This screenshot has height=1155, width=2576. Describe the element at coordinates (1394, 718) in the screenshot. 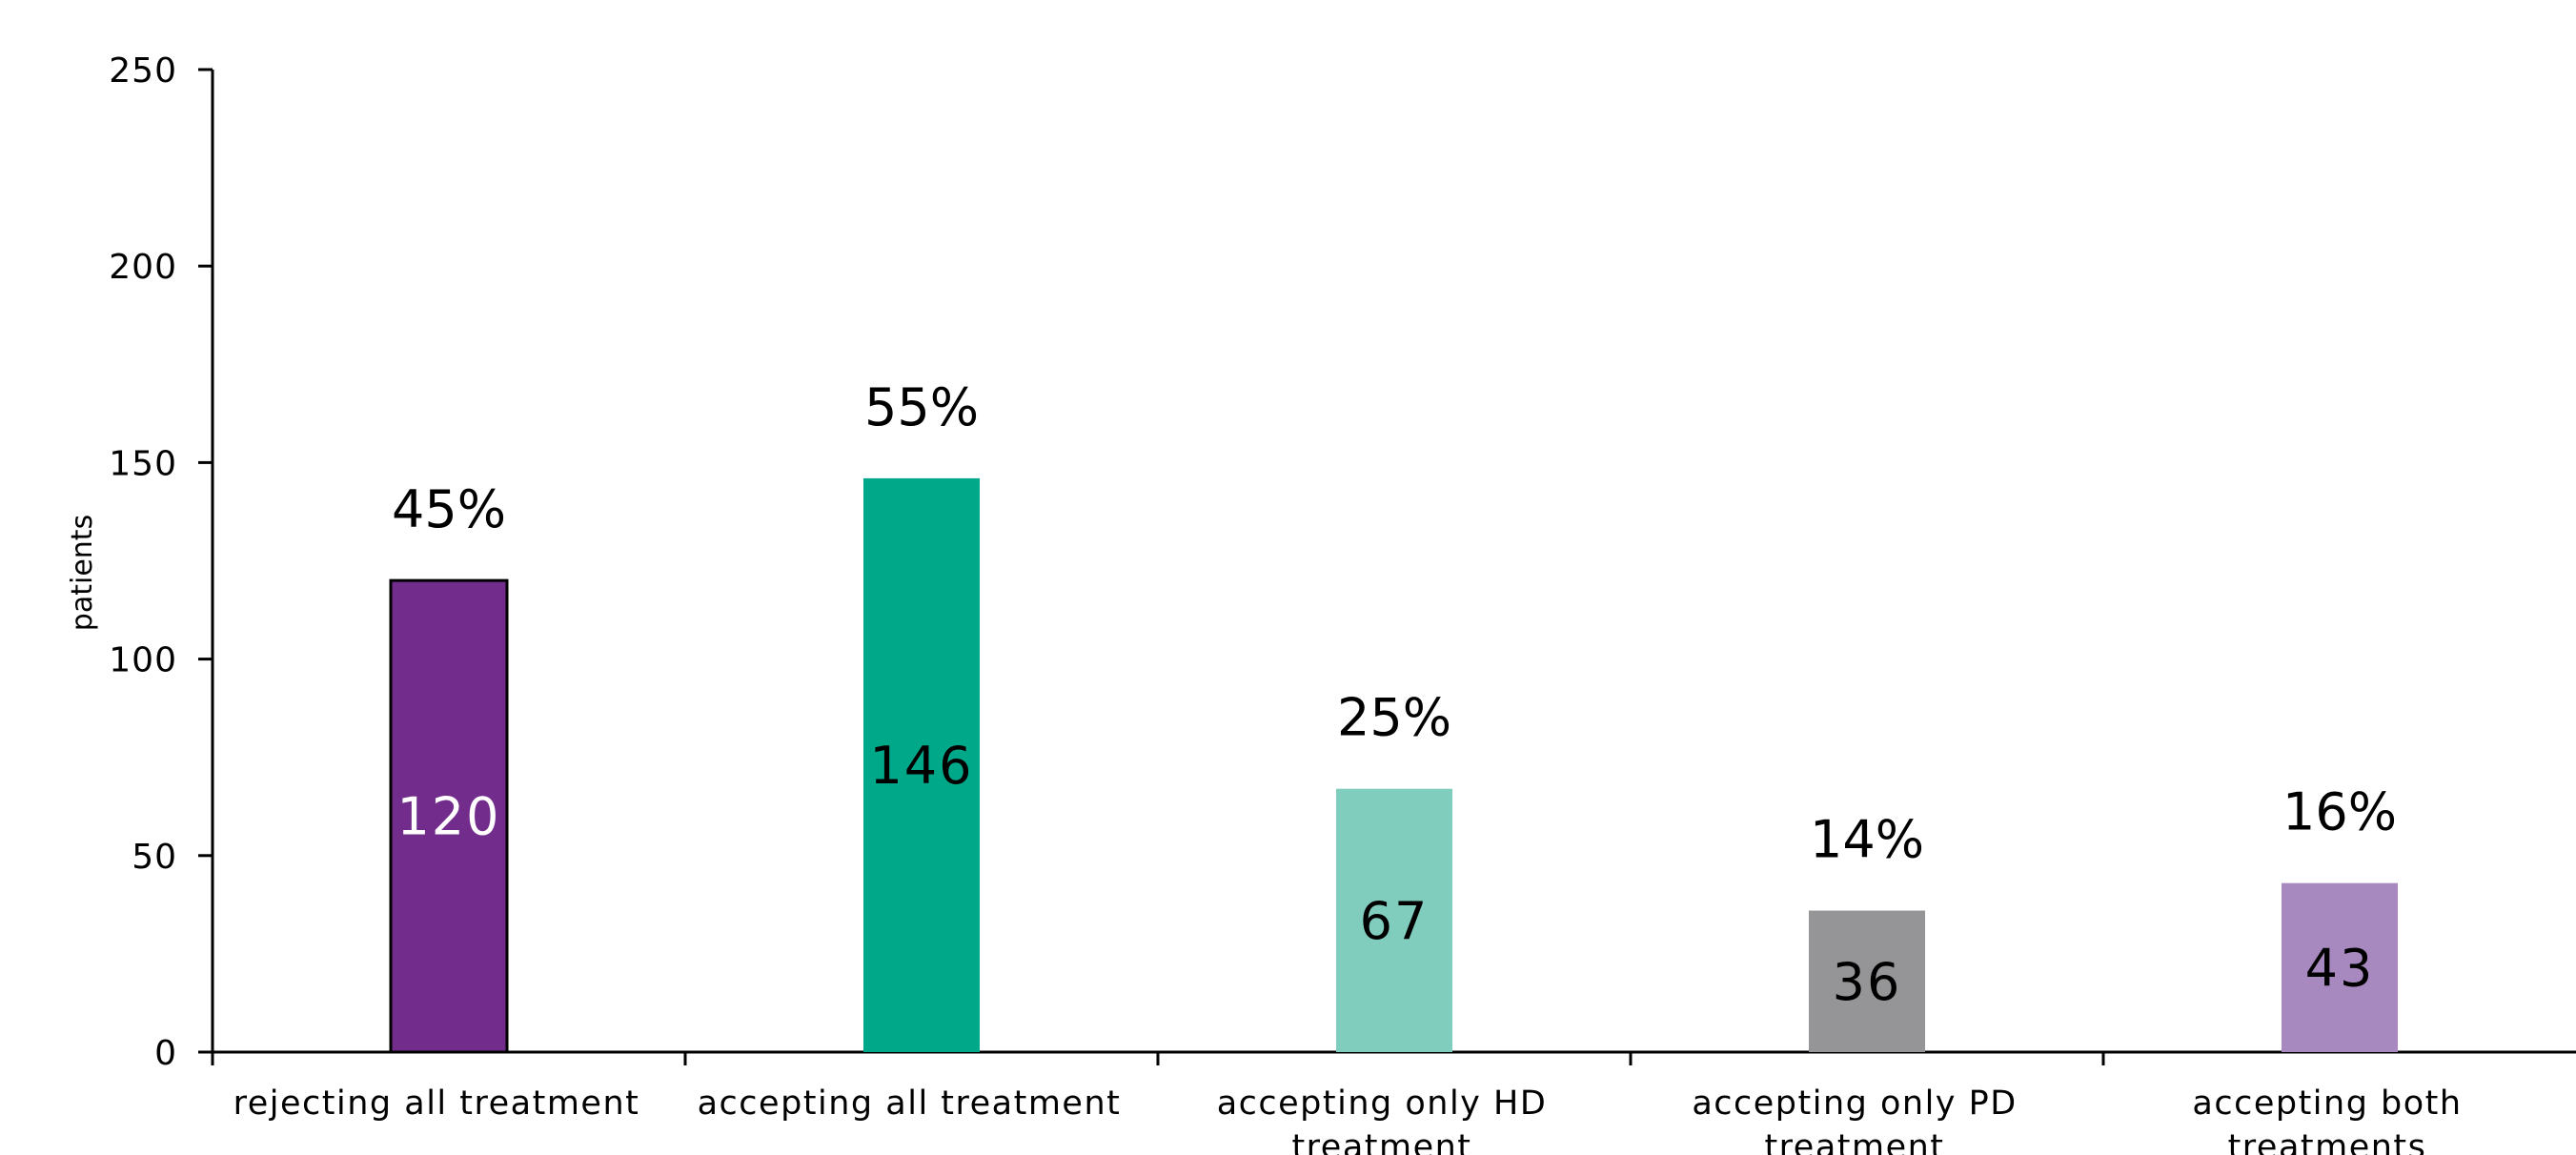

I see `bar-percent-label: 25%` at that location.